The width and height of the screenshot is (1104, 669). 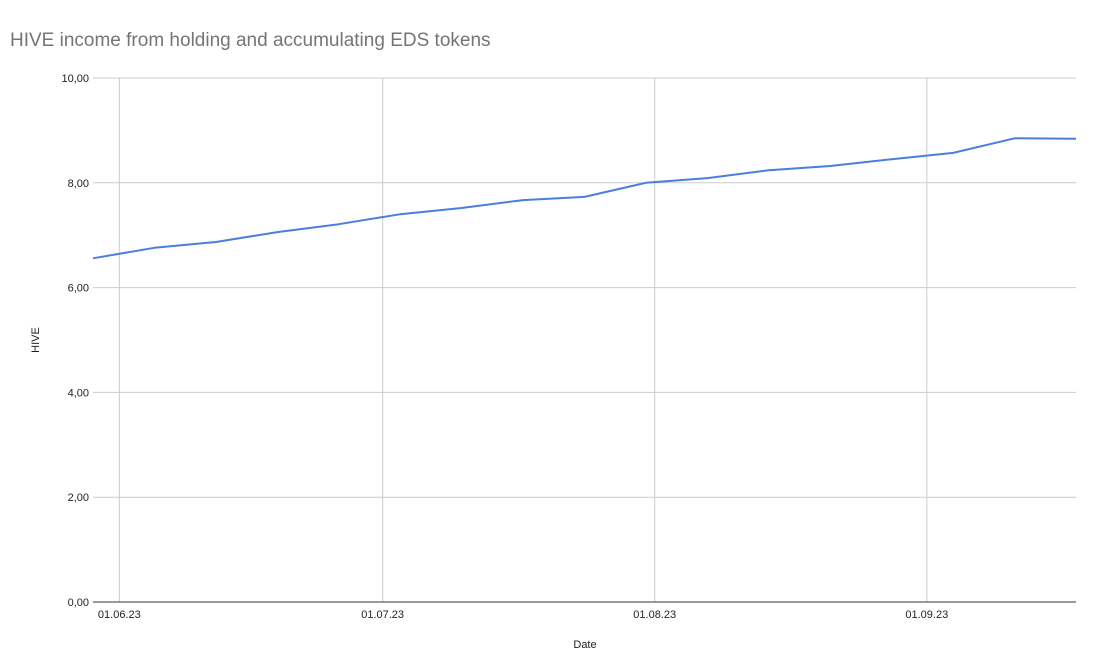 What do you see at coordinates (75, 341) in the screenshot?
I see `y-axis-ticks: 0,00 2,00 4,00 6,00 8,00 10,00` at bounding box center [75, 341].